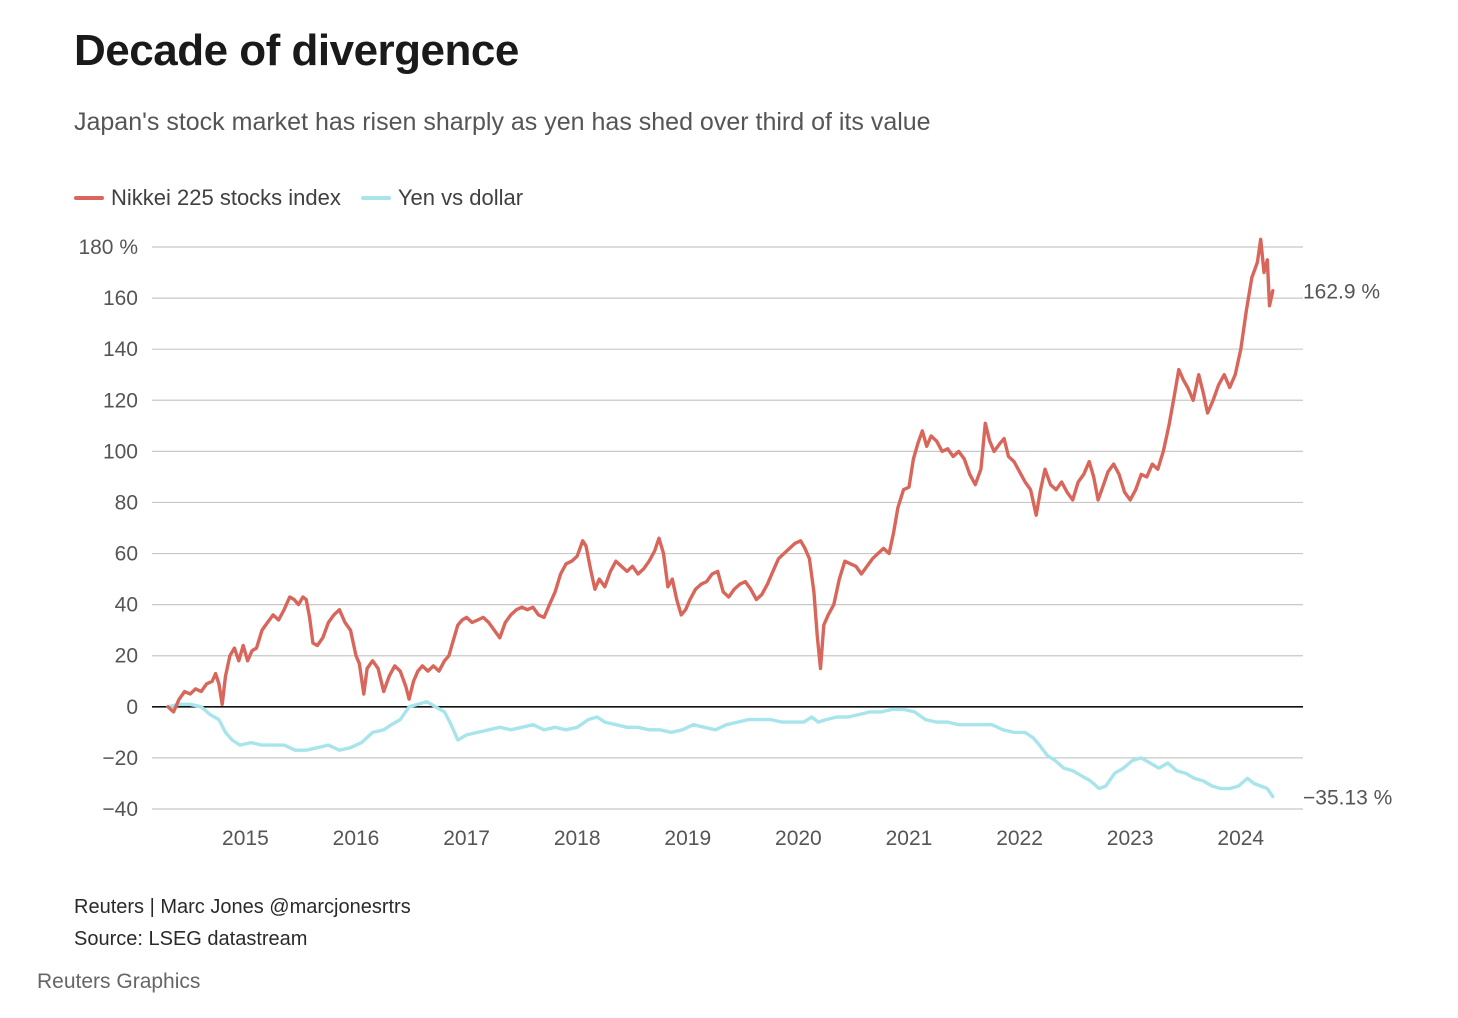 The width and height of the screenshot is (1458, 1018). What do you see at coordinates (356, 838) in the screenshot?
I see `x-tick-label: 2016` at bounding box center [356, 838].